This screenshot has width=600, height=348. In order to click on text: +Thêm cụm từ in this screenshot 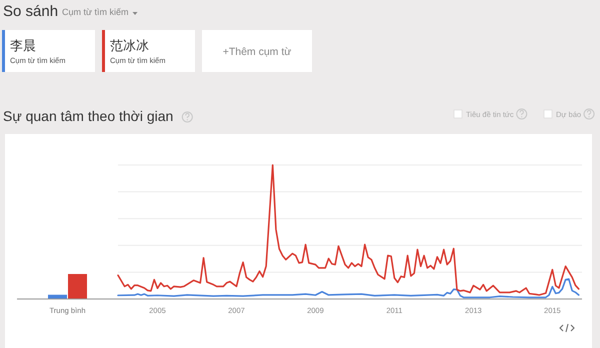, I will do `click(257, 52)`.